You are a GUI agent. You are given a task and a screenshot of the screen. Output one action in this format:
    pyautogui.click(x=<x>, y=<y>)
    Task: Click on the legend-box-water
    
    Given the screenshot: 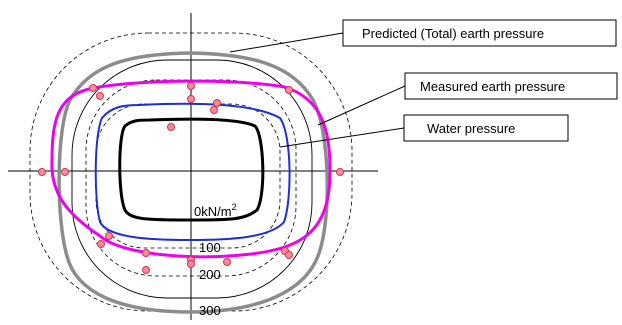 What is the action you would take?
    pyautogui.click(x=486, y=128)
    